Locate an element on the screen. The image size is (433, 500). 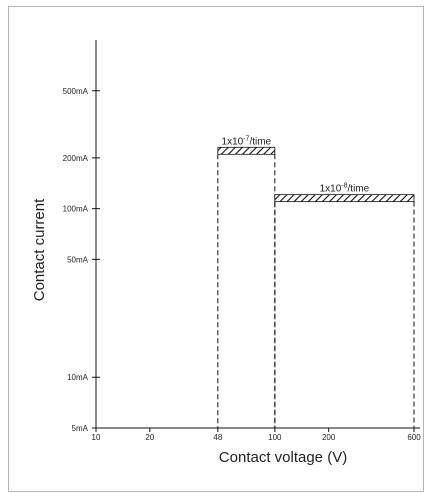
y-tick-label: 10mA is located at coordinates (78, 377).